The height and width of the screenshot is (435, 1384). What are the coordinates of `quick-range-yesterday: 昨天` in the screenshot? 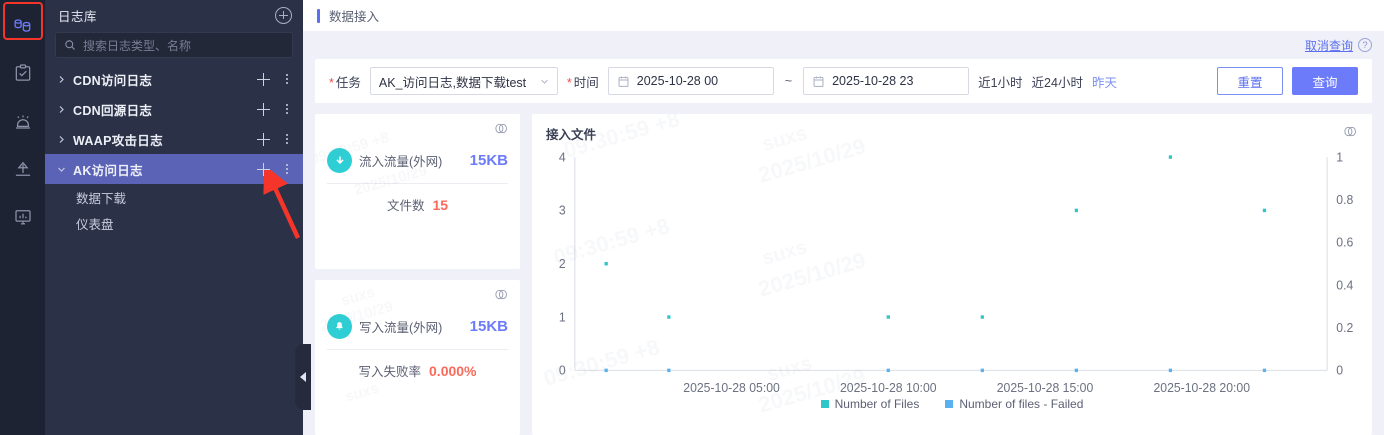 It's located at (1104, 82).